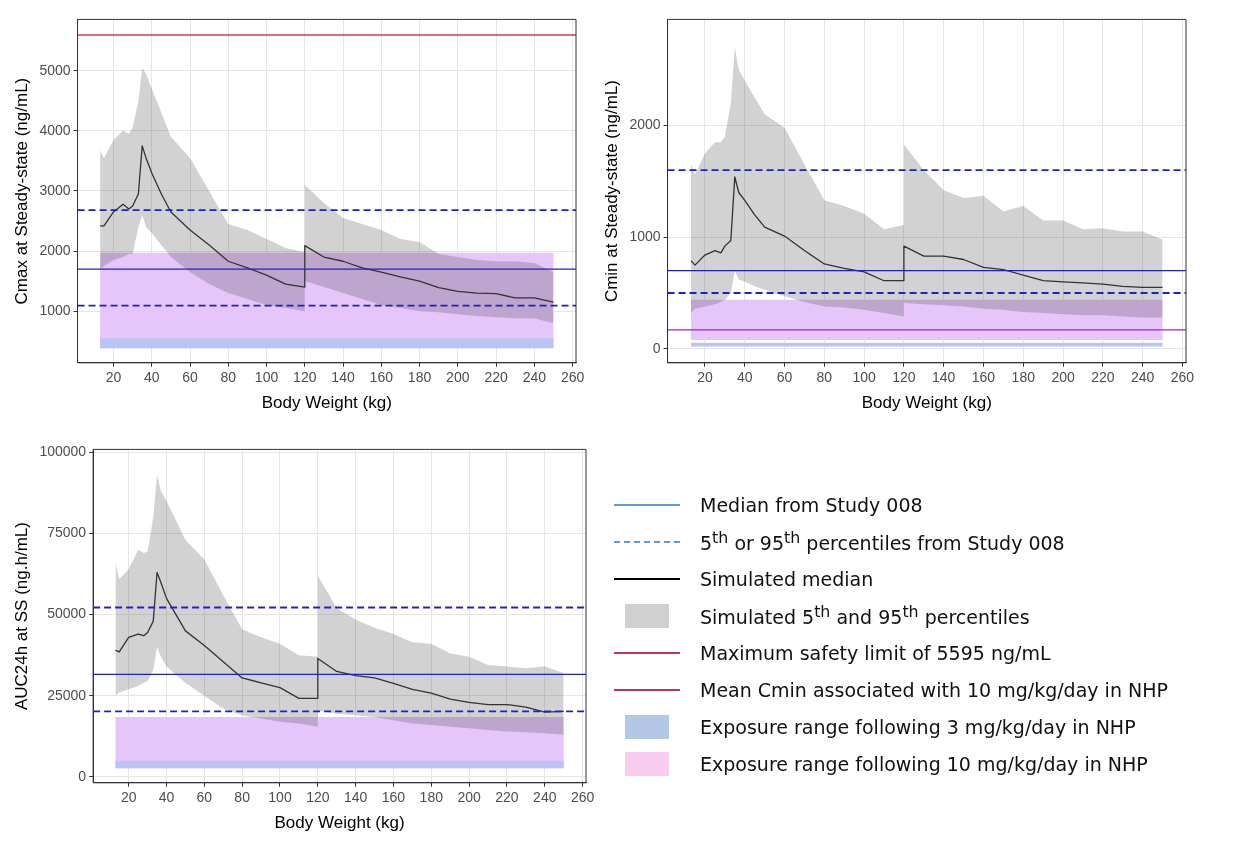 The image size is (1234, 848). I want to click on y-tick-label: 50000, so click(67, 613).